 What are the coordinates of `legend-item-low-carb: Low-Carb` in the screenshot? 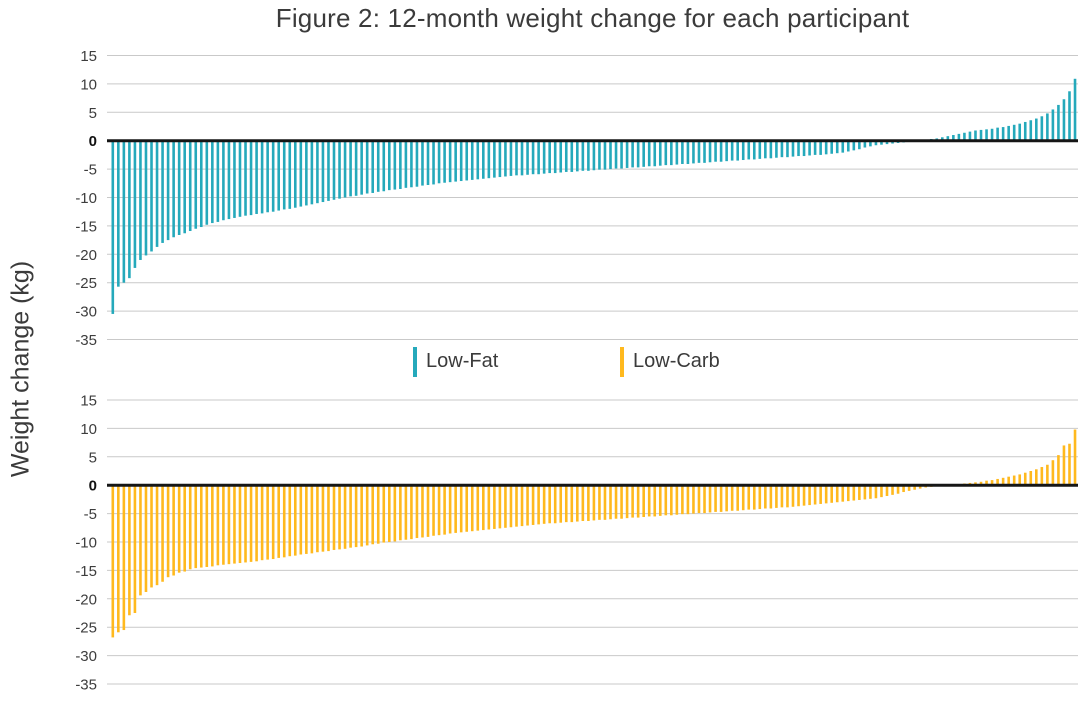 It's located at (670, 361).